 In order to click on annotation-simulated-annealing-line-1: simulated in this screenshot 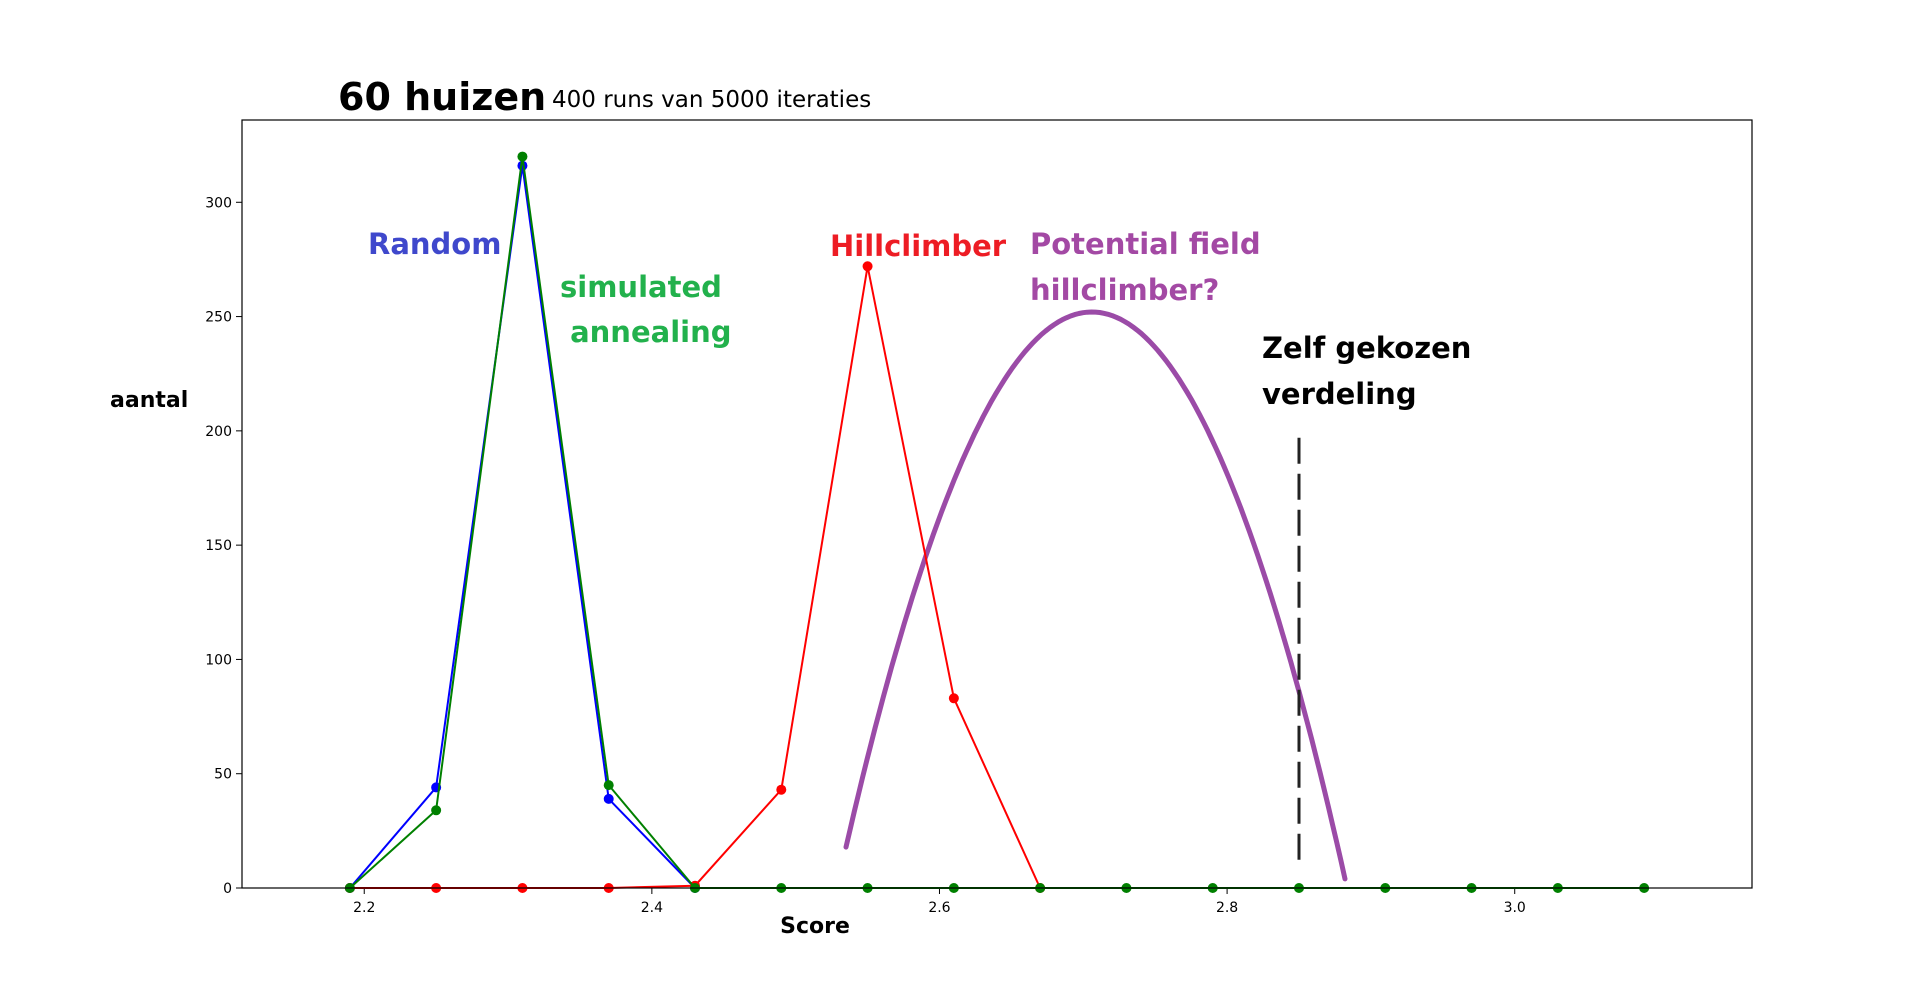, I will do `click(641, 287)`.